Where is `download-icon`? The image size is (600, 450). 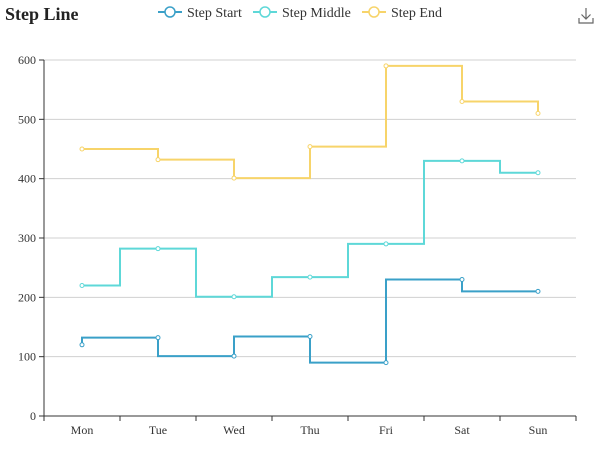 download-icon is located at coordinates (586, 15).